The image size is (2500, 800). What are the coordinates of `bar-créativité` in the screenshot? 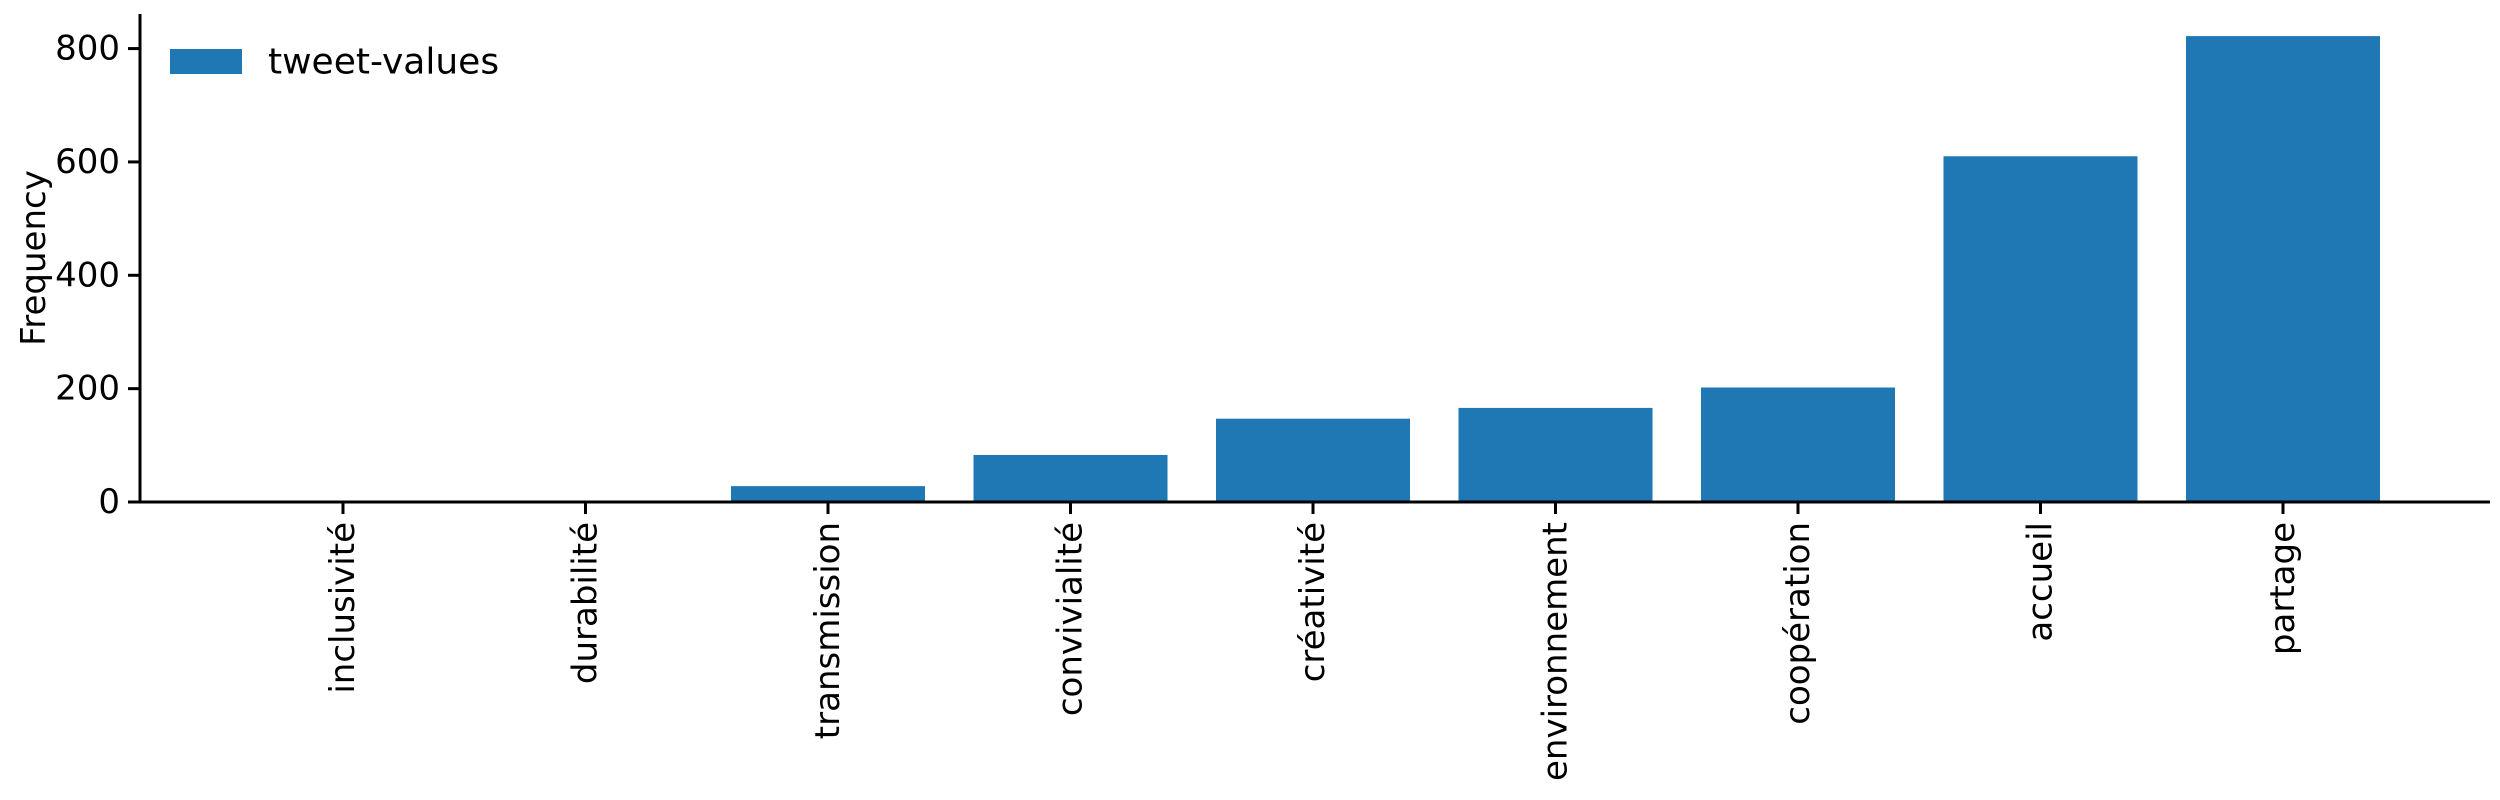 It's located at (1313, 460).